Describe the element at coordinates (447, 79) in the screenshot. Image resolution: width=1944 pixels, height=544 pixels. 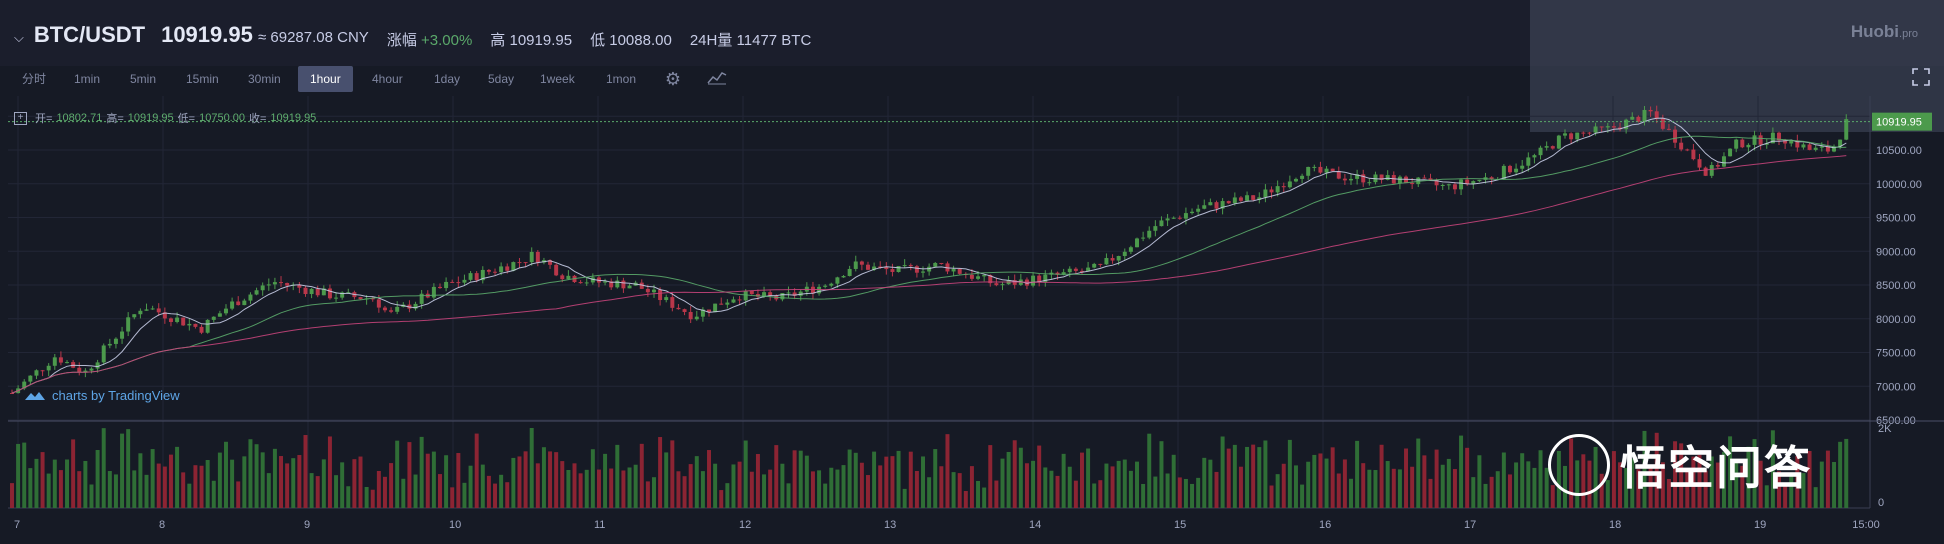
I see `interval-1day: 1day` at that location.